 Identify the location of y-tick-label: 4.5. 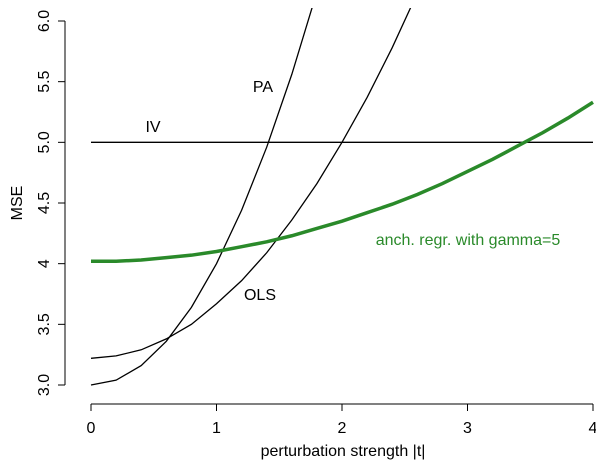
(44, 203).